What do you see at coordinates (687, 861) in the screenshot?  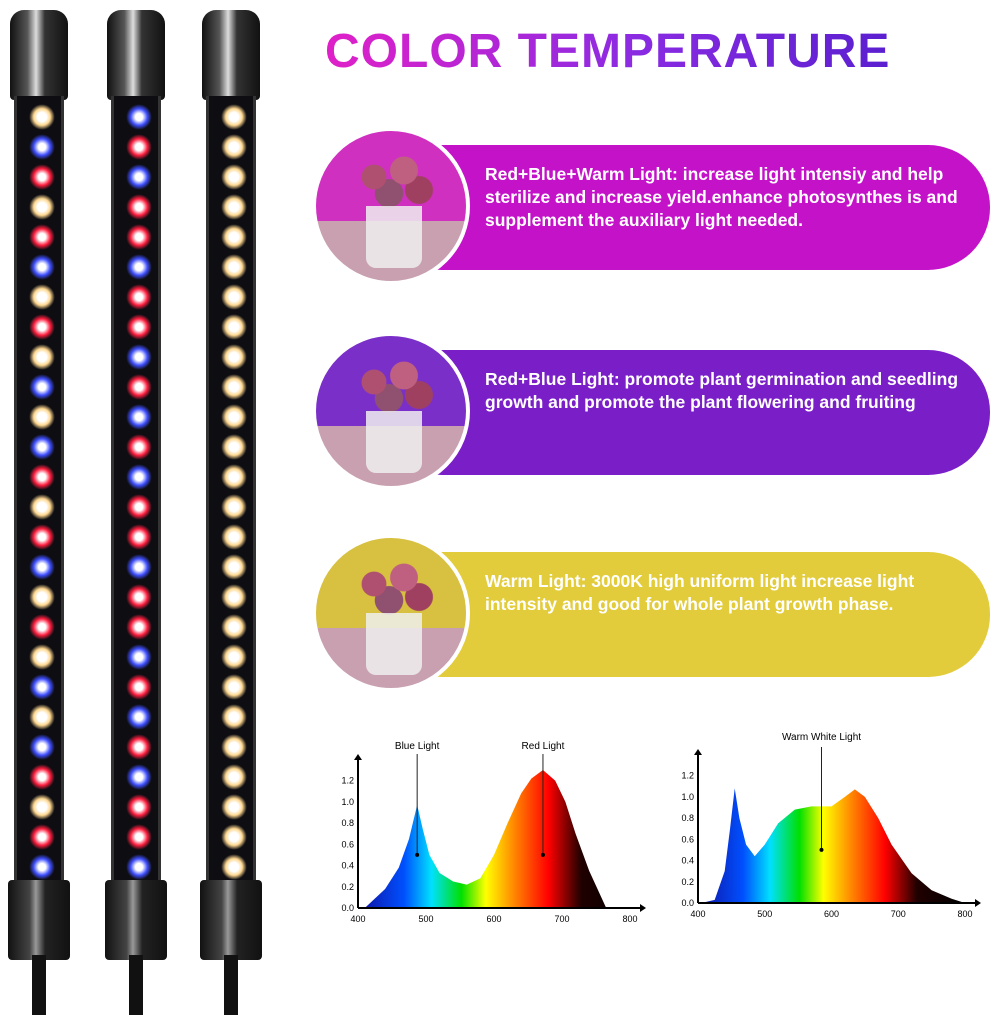 I see `y-tick-label: 0.4` at bounding box center [687, 861].